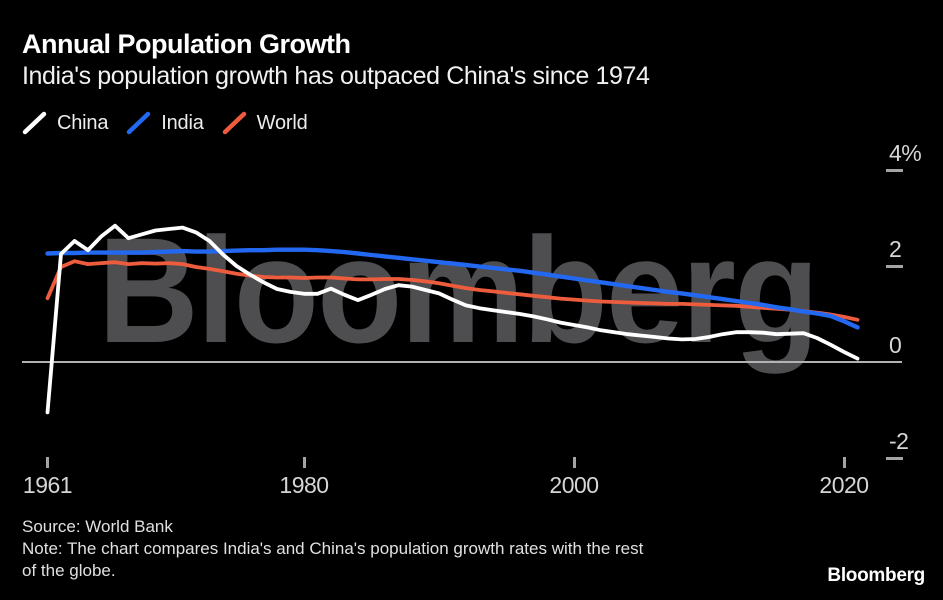 This screenshot has width=943, height=600. Describe the element at coordinates (234, 123) in the screenshot. I see `world-series-swatch-icon` at that location.